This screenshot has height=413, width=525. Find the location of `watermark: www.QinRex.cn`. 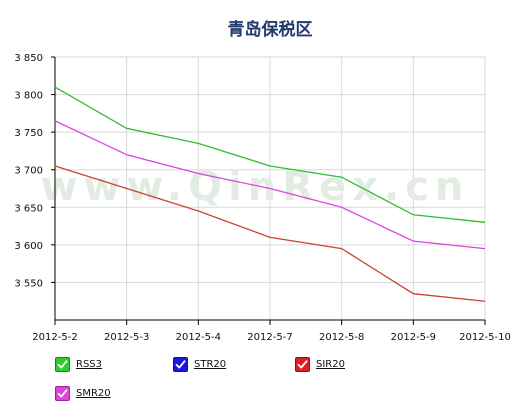

watermark: www.QinRex.cn is located at coordinates (255, 187).